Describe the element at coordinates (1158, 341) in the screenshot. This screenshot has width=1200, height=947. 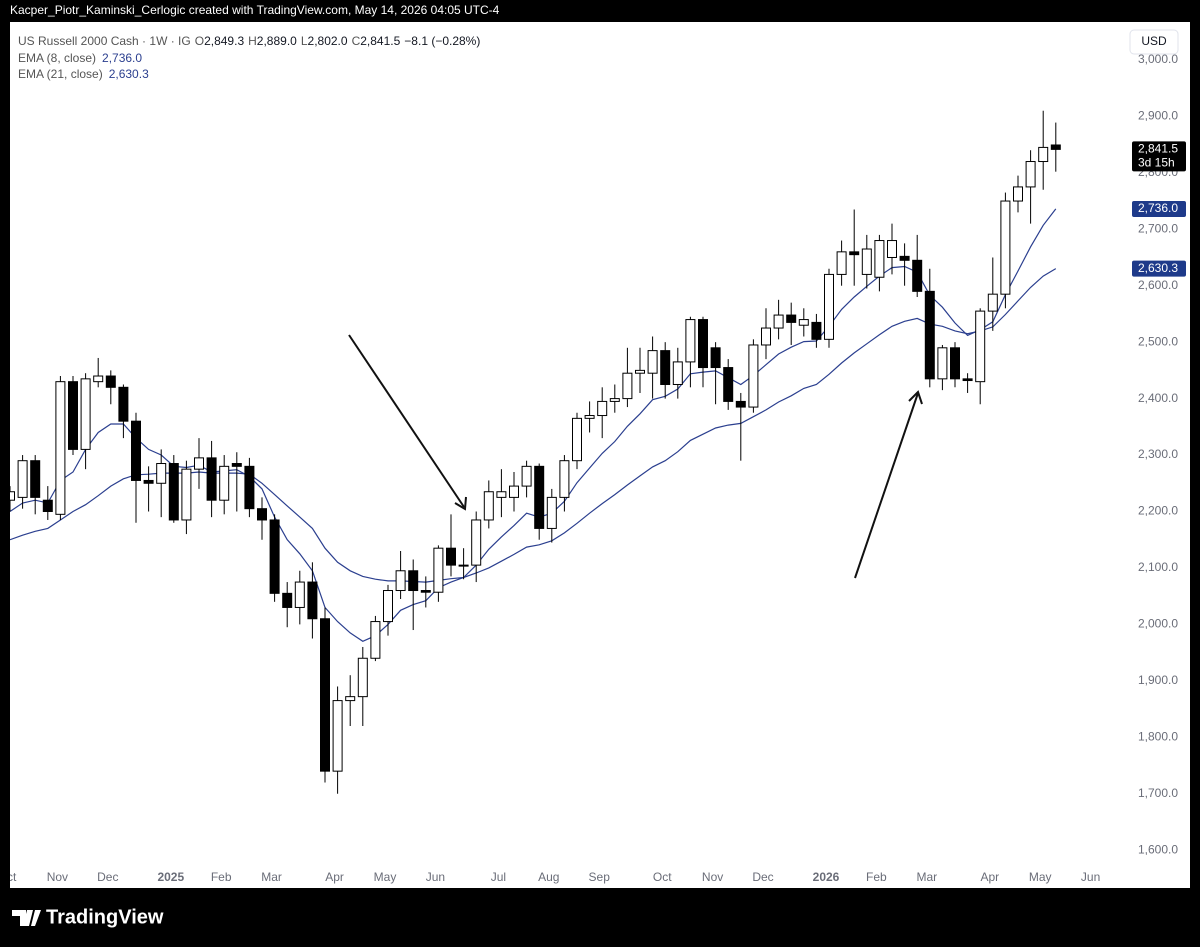
I see `y-tick-label: 2,500.0` at that location.